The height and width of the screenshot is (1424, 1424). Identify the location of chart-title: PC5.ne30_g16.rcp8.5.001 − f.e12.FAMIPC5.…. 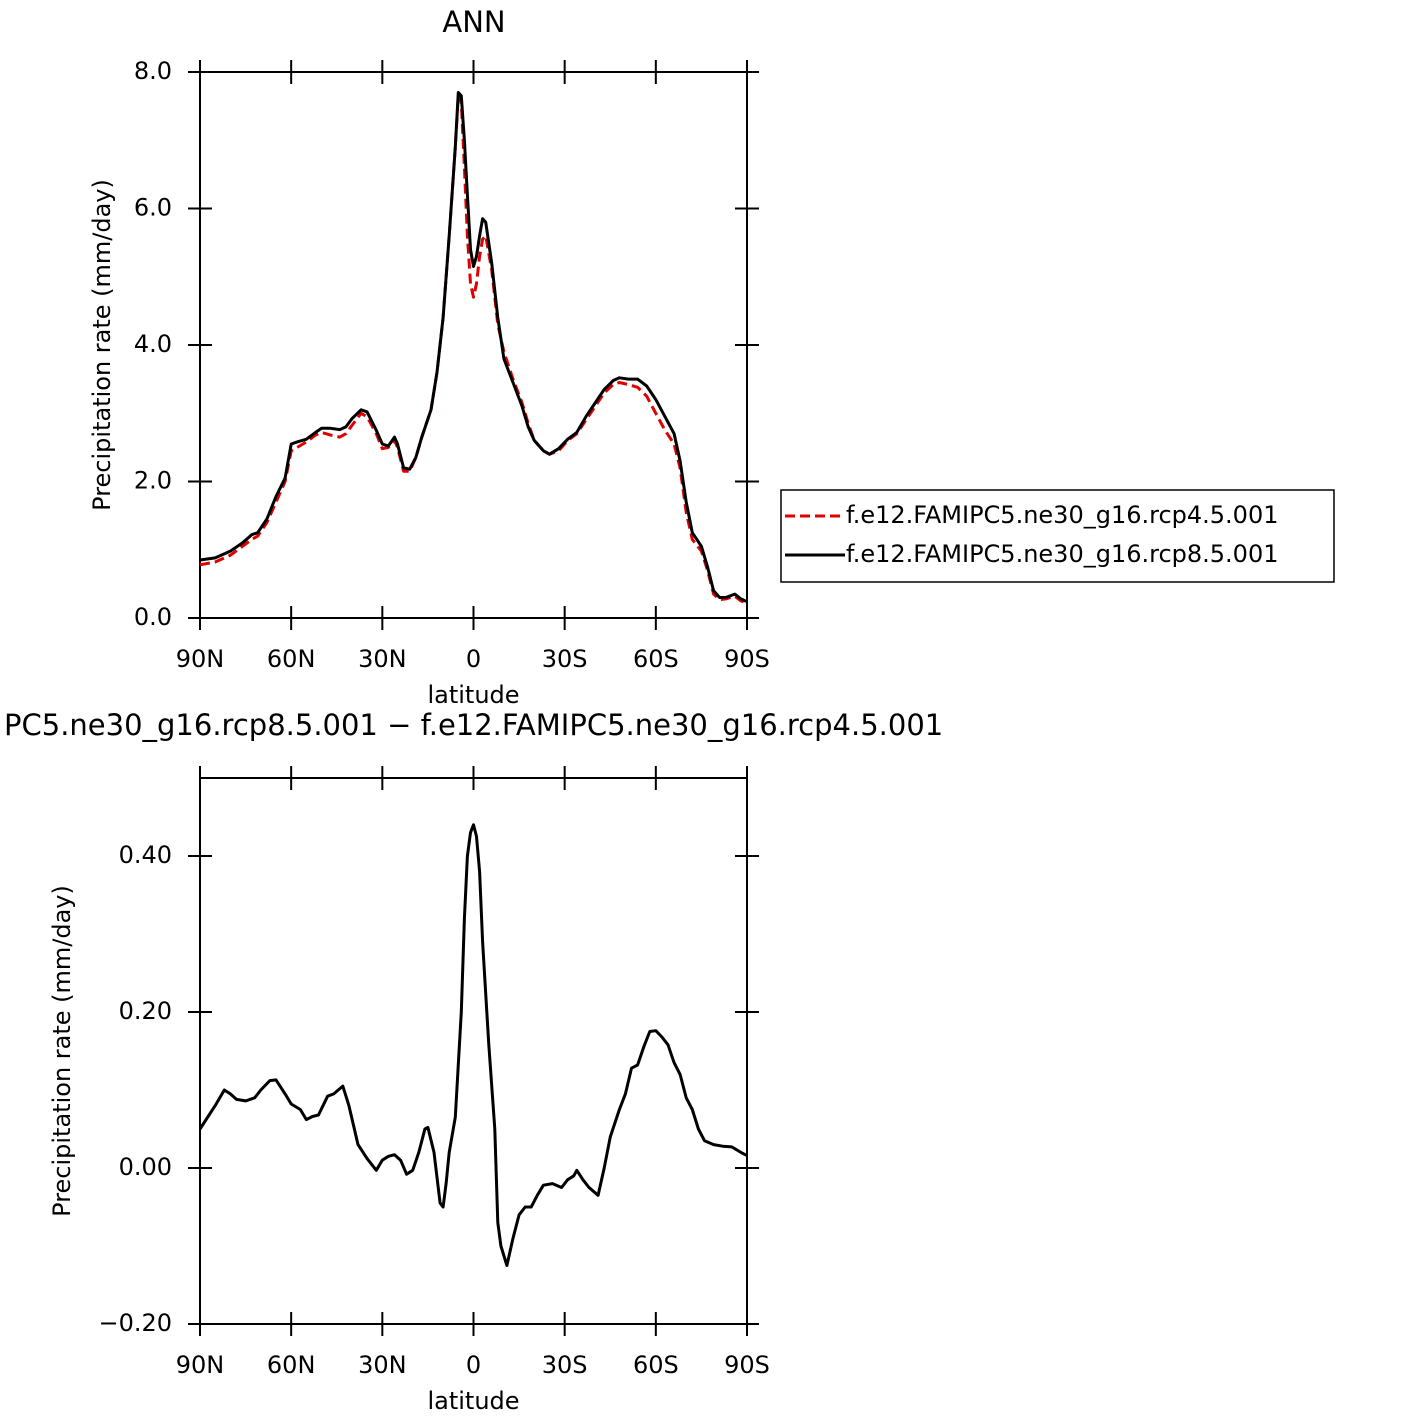
(473, 725).